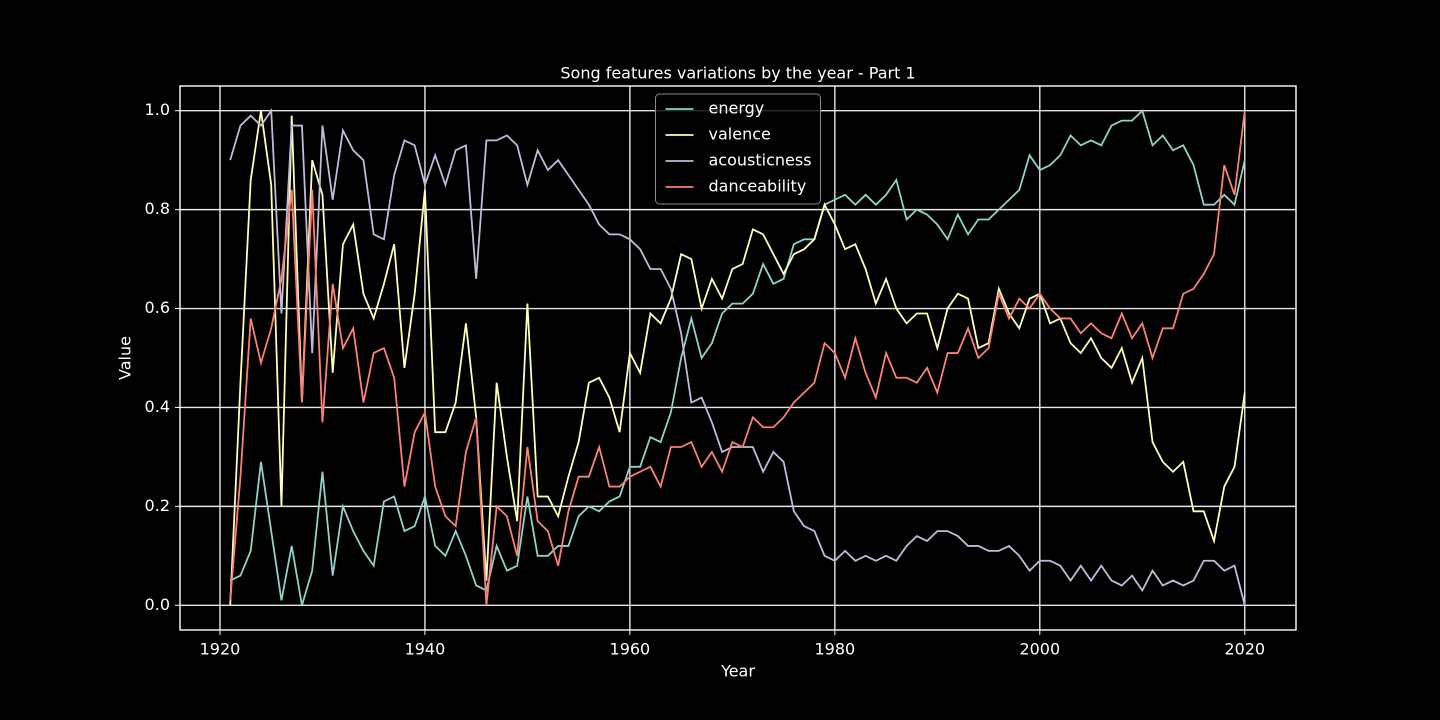 This screenshot has width=1440, height=720. Describe the element at coordinates (220, 649) in the screenshot. I see `x-tick-label: 1920` at that location.